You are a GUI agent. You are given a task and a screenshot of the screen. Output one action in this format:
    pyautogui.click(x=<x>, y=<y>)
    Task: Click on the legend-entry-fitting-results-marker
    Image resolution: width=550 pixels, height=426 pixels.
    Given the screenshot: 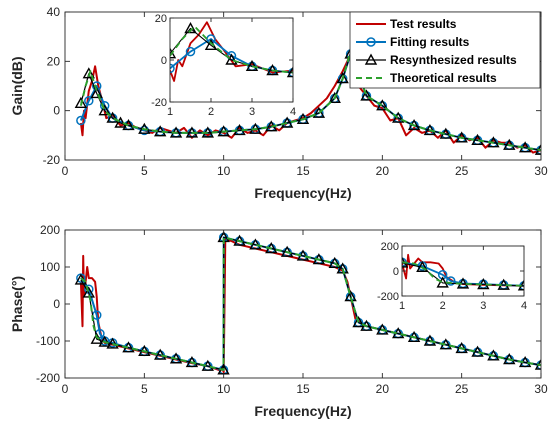 What is the action you would take?
    pyautogui.click(x=371, y=42)
    